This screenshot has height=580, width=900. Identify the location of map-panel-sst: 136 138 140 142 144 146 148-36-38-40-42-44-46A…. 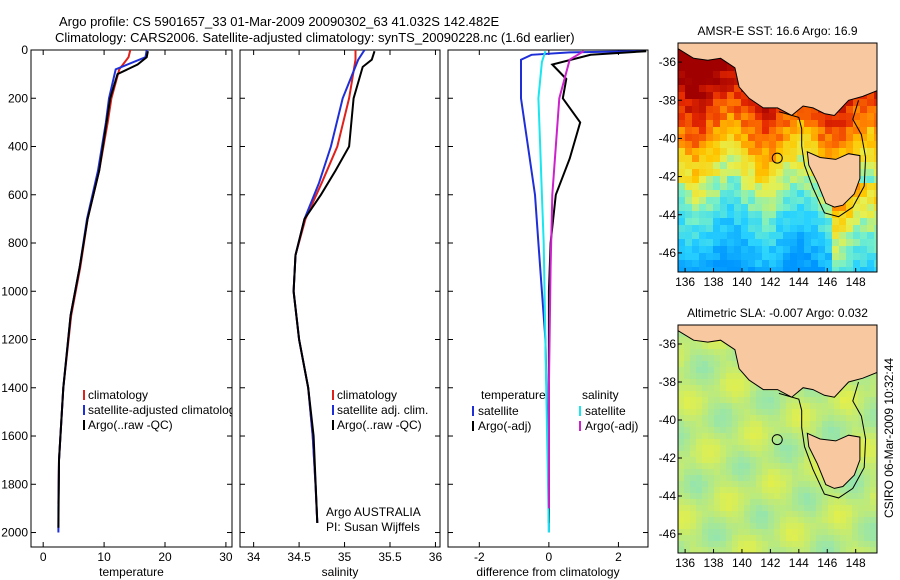
(768, 156).